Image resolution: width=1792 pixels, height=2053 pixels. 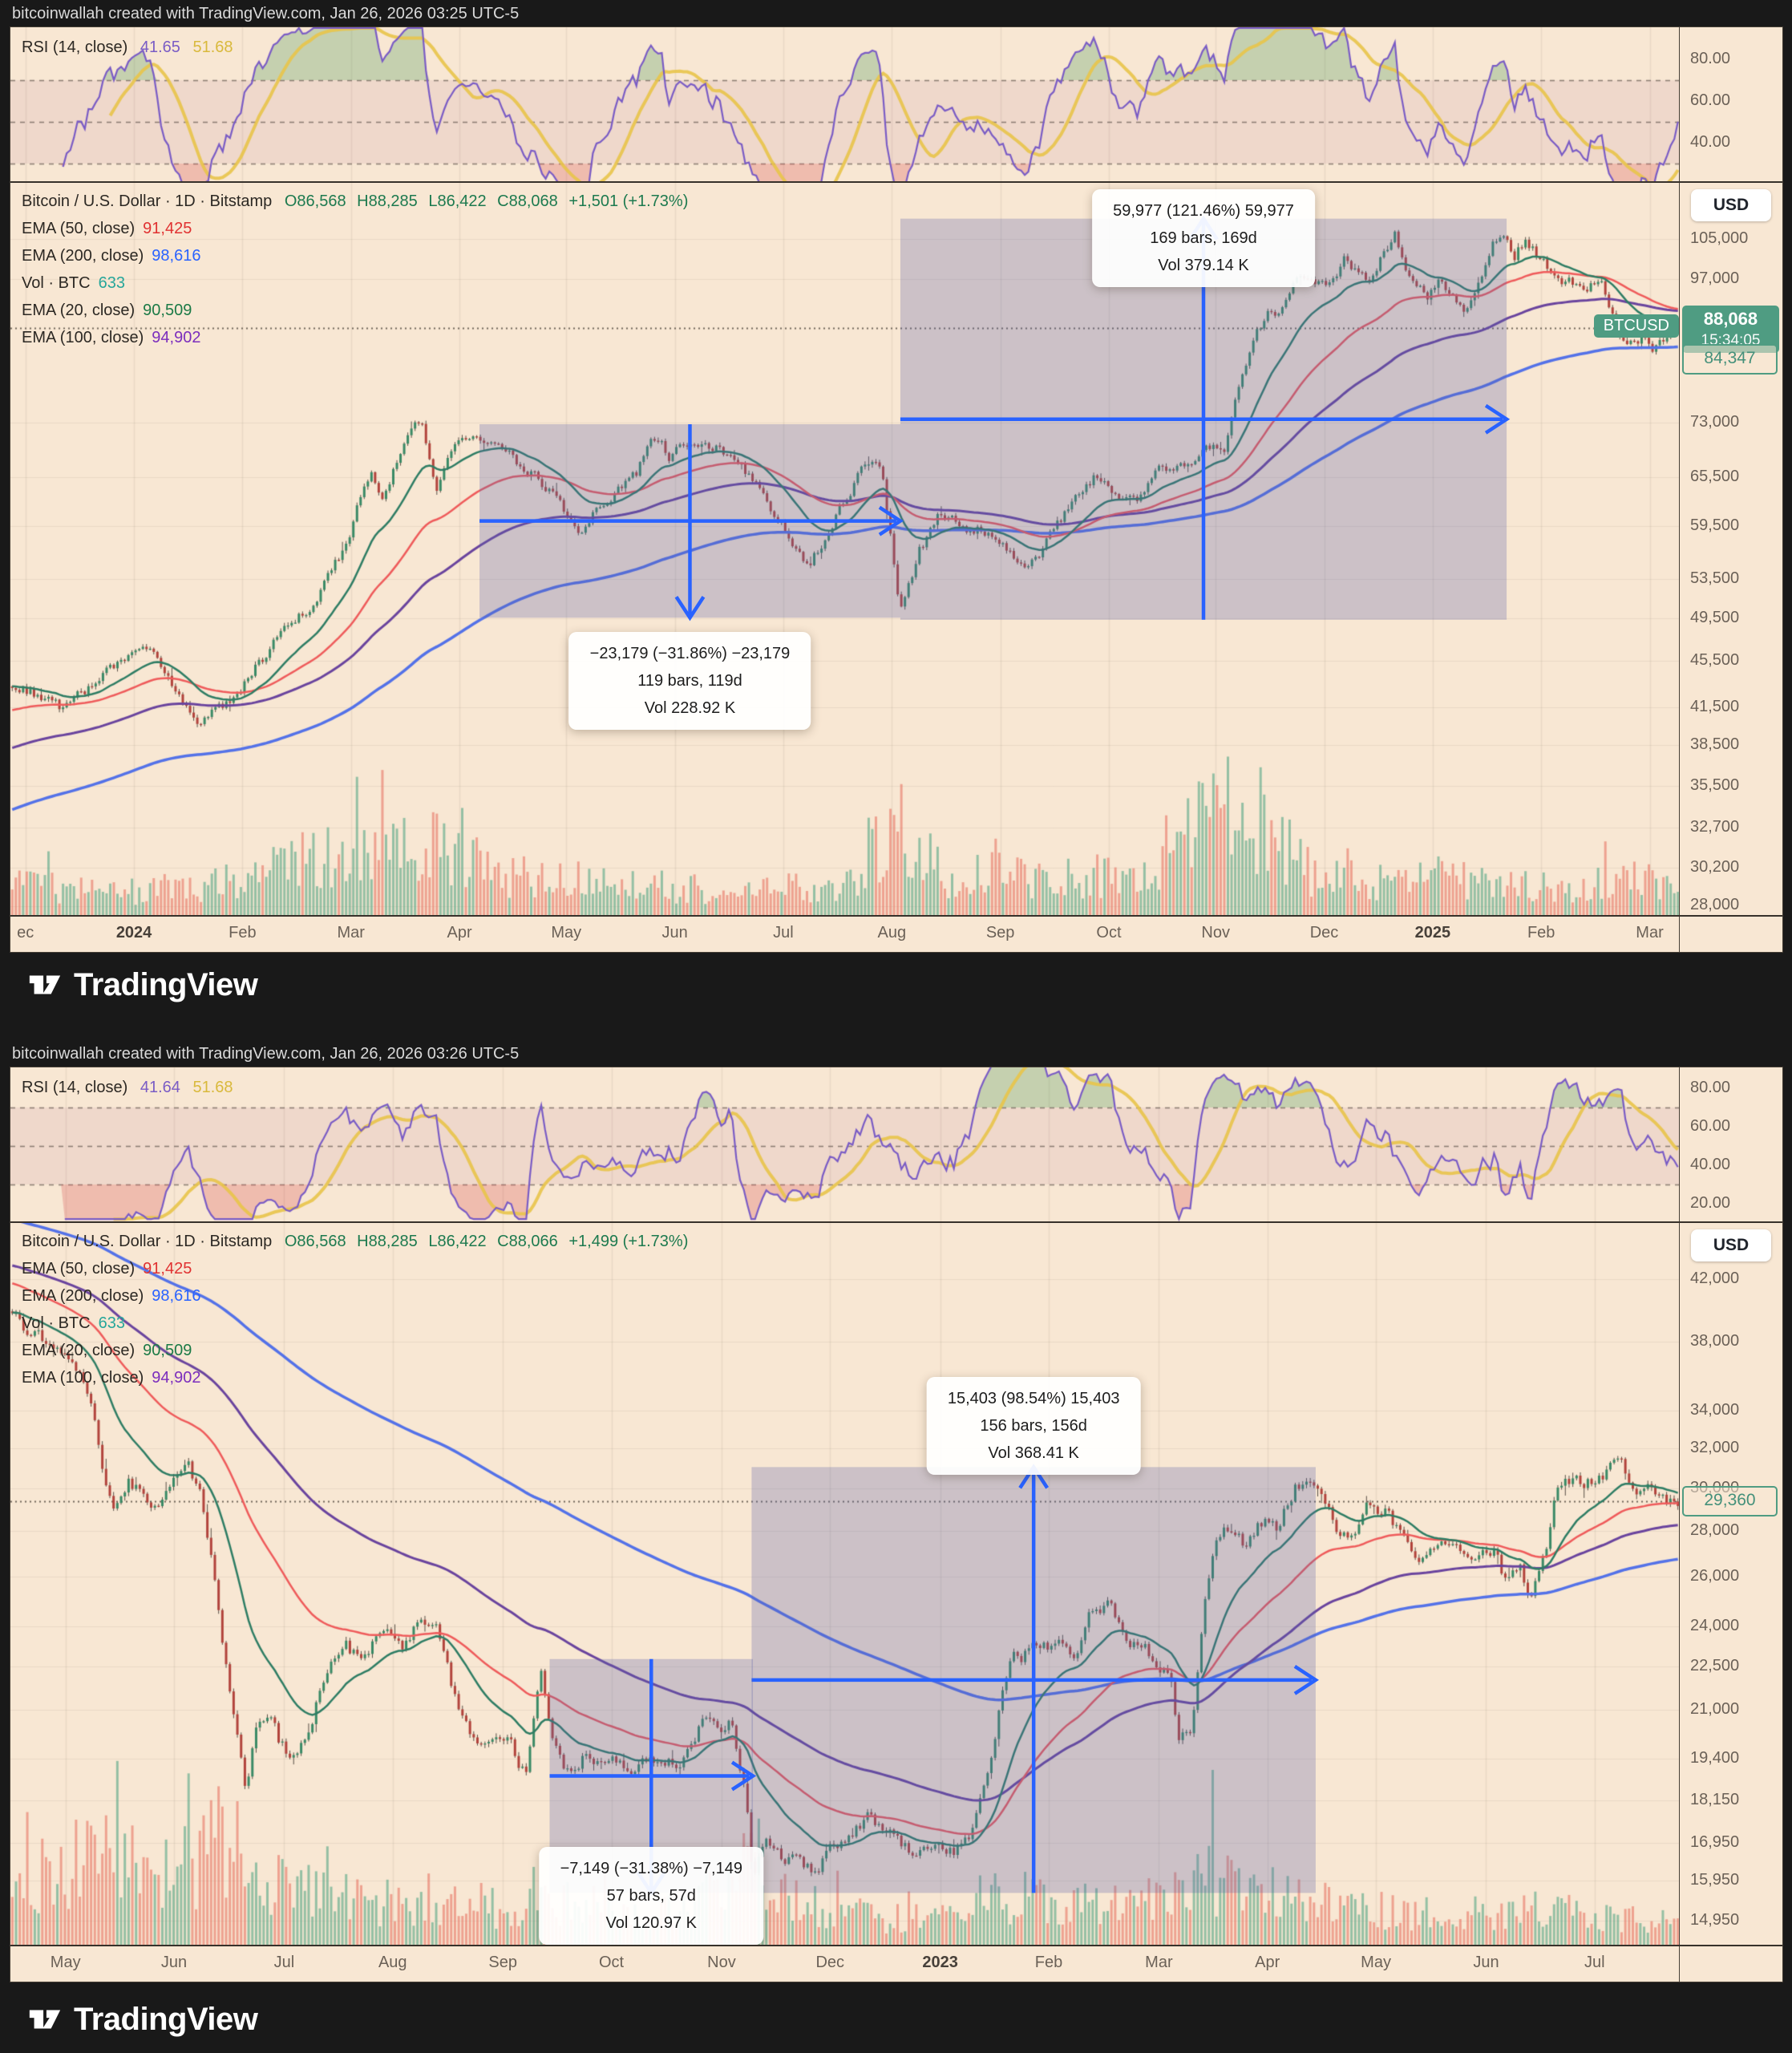 I want to click on indicator-label: EMA (100, close), so click(x=83, y=1378).